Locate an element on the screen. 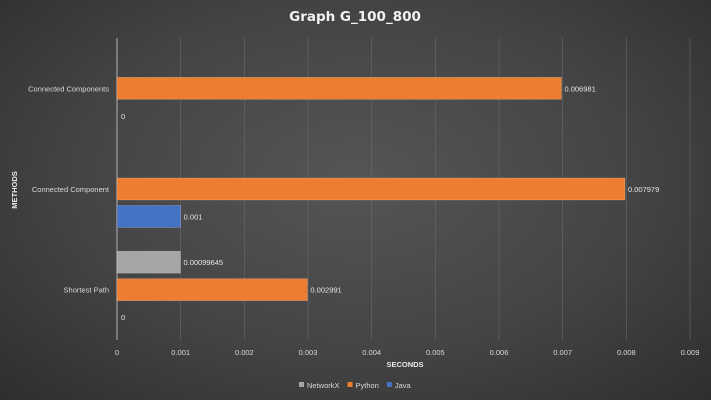  legend-label-python: Python is located at coordinates (367, 385).